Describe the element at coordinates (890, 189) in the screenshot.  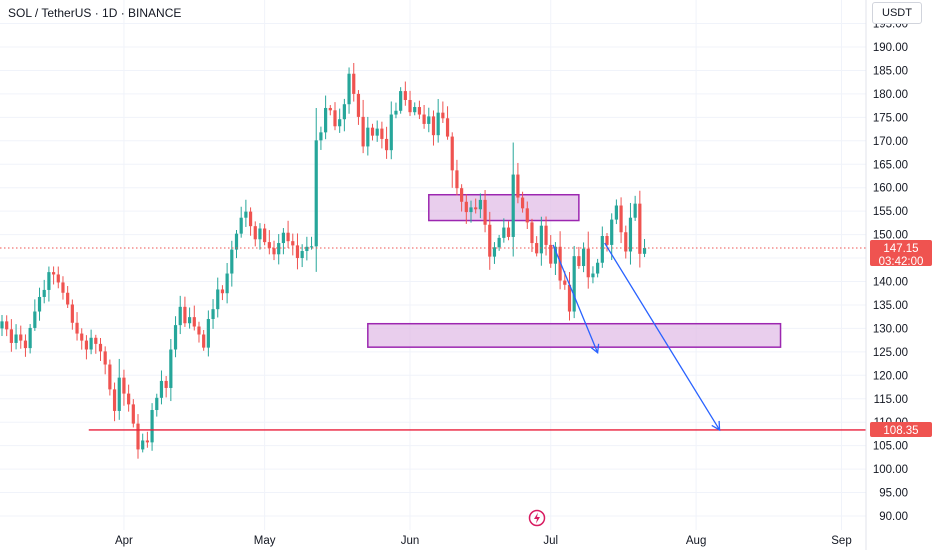
I see `price-tick-label: 160.00` at that location.